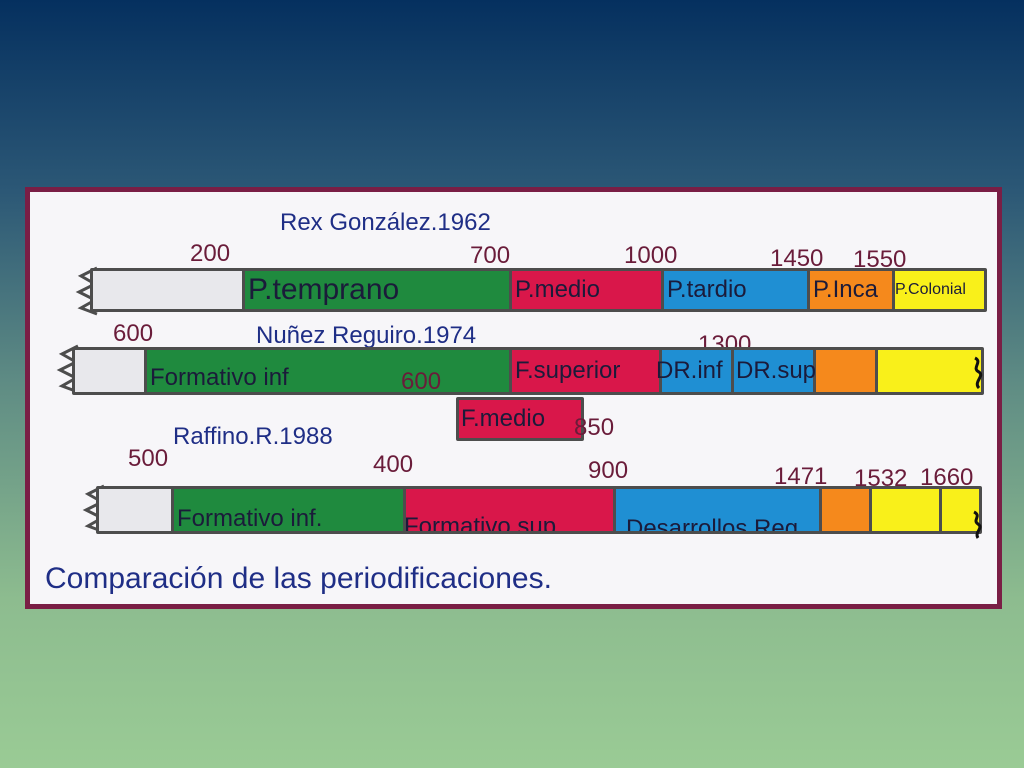 The width and height of the screenshot is (1024, 768). What do you see at coordinates (510, 510) in the screenshot?
I see `segment-formativo-sup: Formativo sup.` at bounding box center [510, 510].